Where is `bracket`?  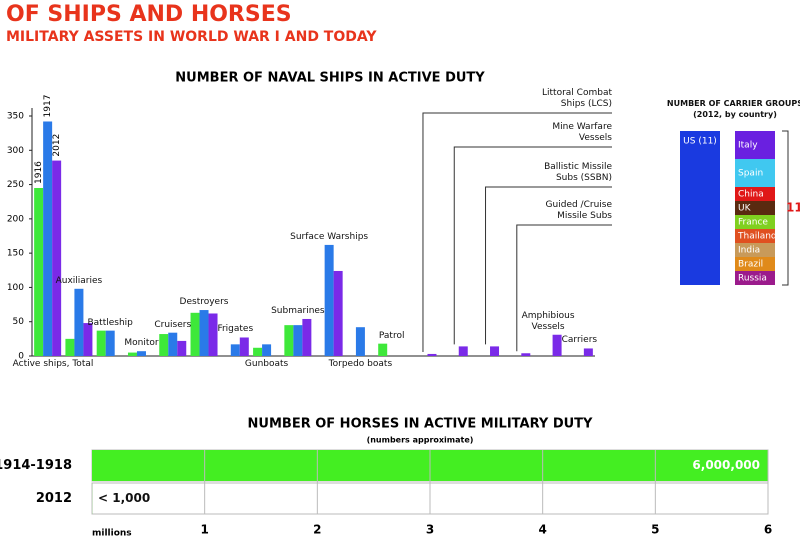 bracket is located at coordinates (785, 208).